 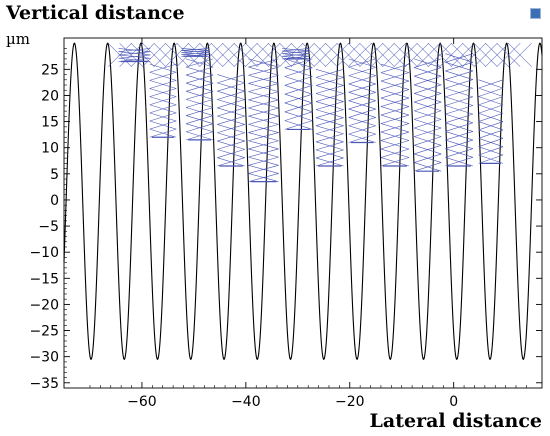 I want to click on x-tick-label: −20, so click(x=350, y=402).